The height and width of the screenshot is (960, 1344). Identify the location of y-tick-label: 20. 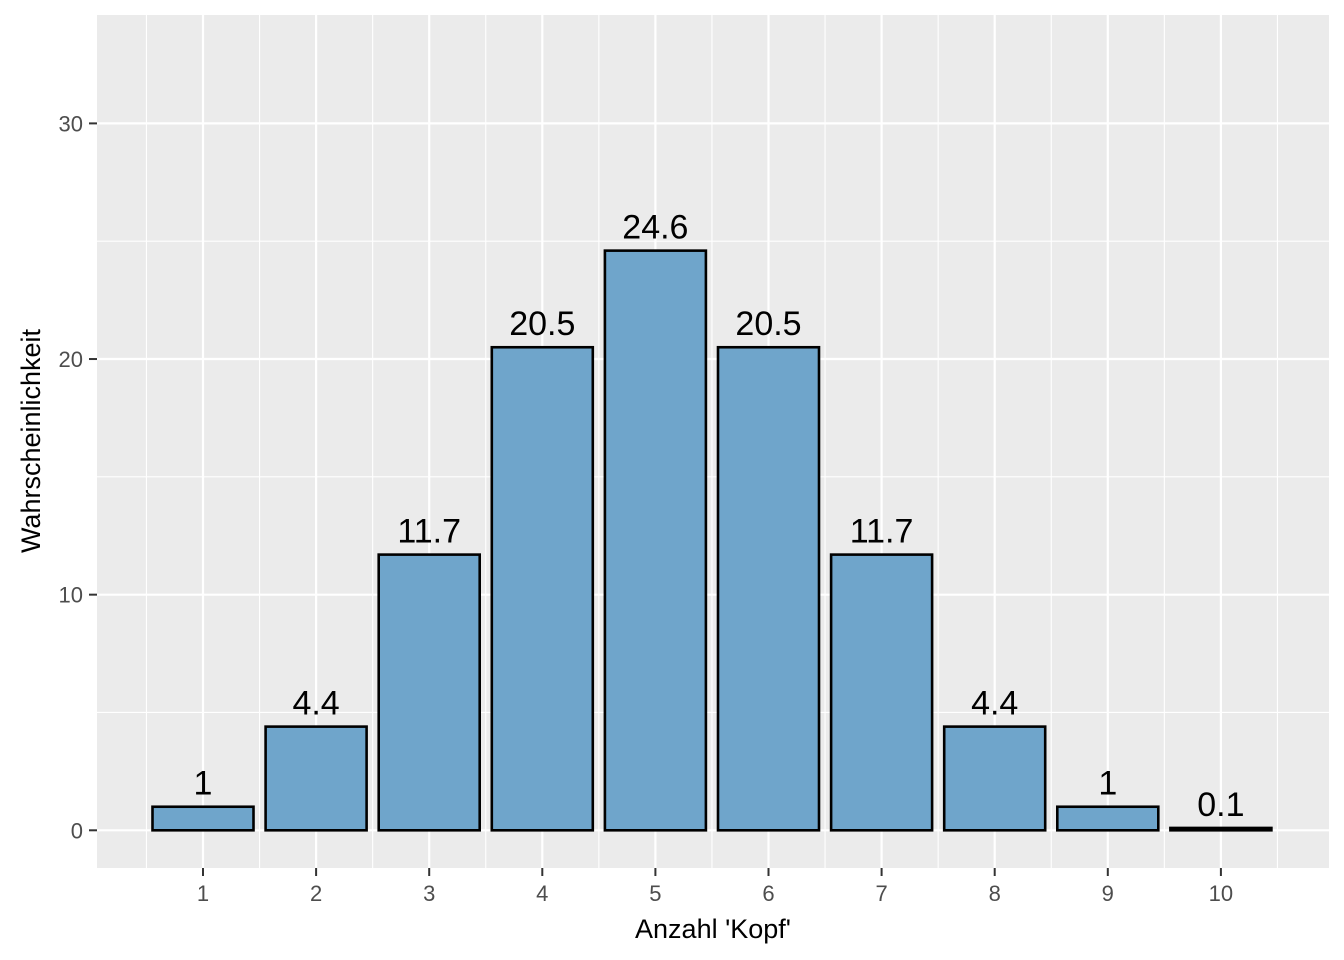
(71, 359).